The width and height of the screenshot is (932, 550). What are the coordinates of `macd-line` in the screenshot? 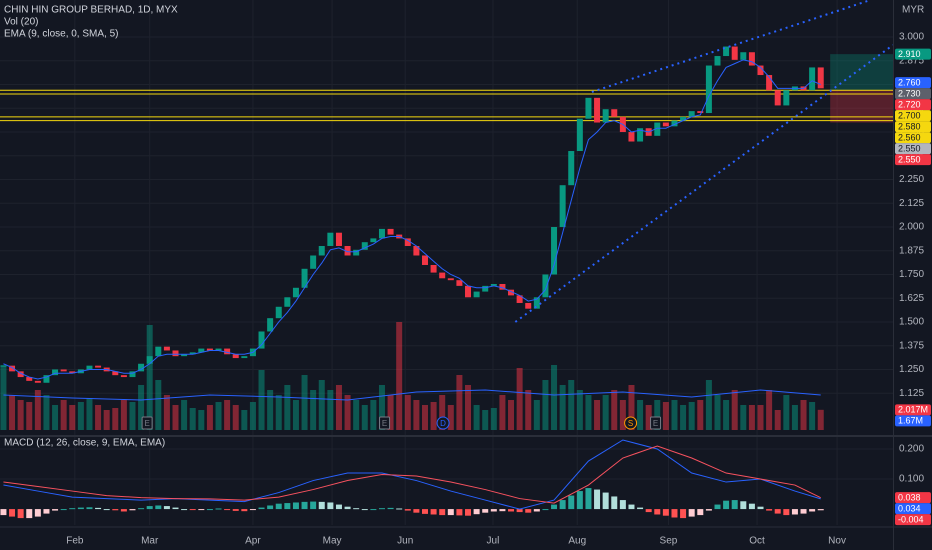 It's located at (412, 474).